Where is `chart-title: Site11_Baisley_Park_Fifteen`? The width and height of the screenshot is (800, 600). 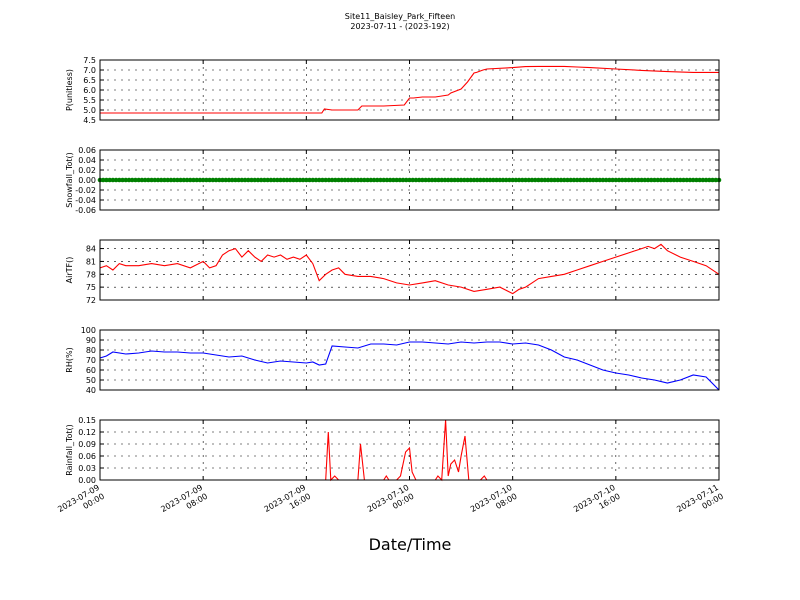
chart-title: Site11_Baisley_Park_Fifteen is located at coordinates (400, 16).